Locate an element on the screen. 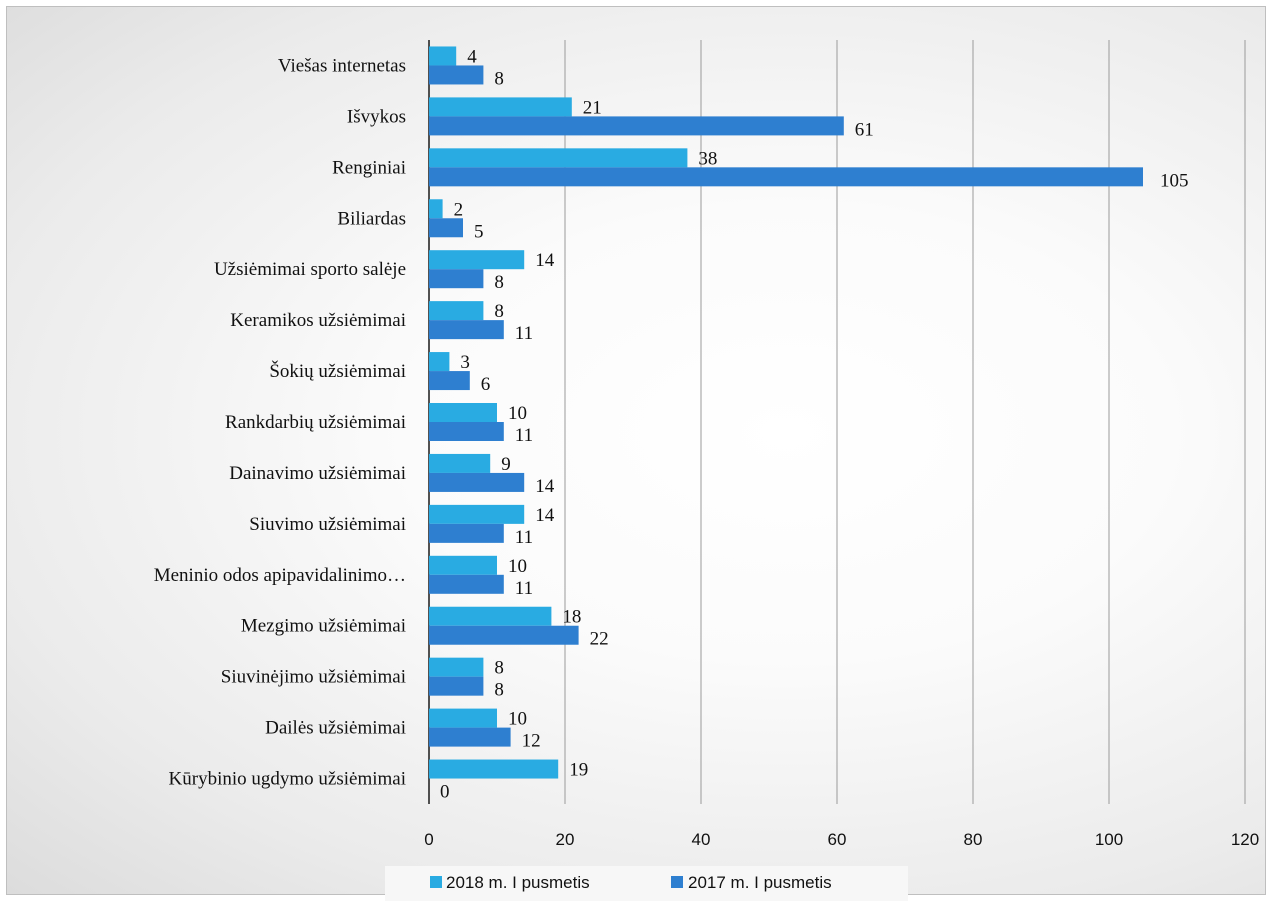 Image resolution: width=1272 pixels, height=901 pixels. data-label-2018: 21 is located at coordinates (592, 107).